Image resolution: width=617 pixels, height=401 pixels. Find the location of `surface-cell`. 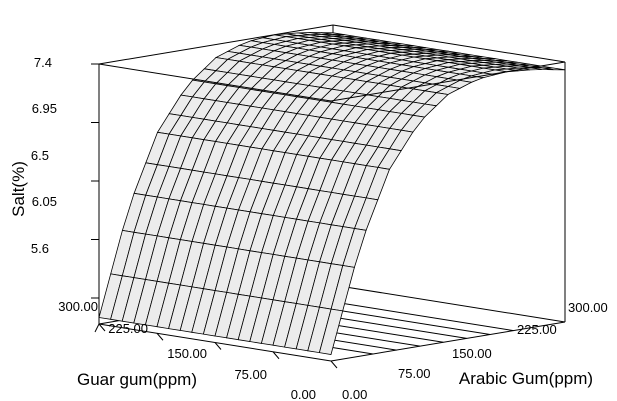

surface-cell is located at coordinates (331, 331).